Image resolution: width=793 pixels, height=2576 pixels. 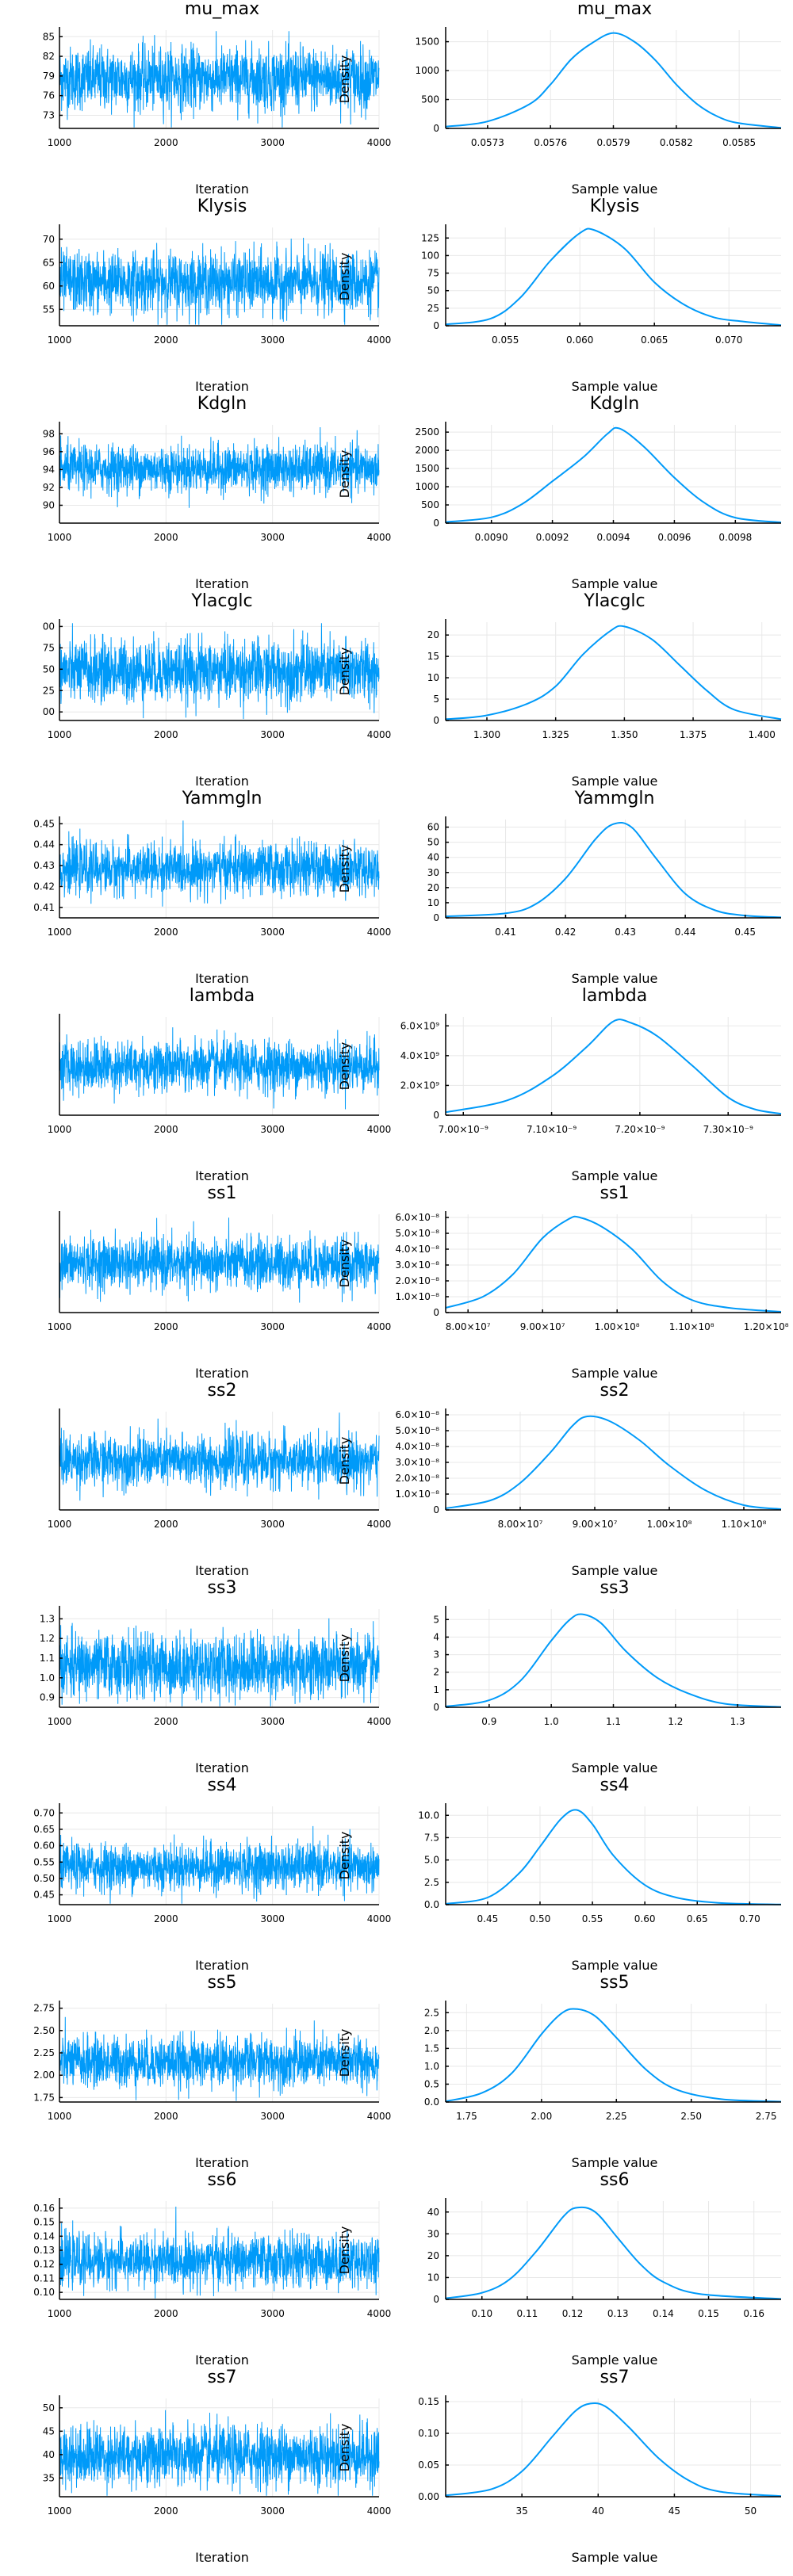 I want to click on x-tick-label: 40, so click(x=598, y=2511).